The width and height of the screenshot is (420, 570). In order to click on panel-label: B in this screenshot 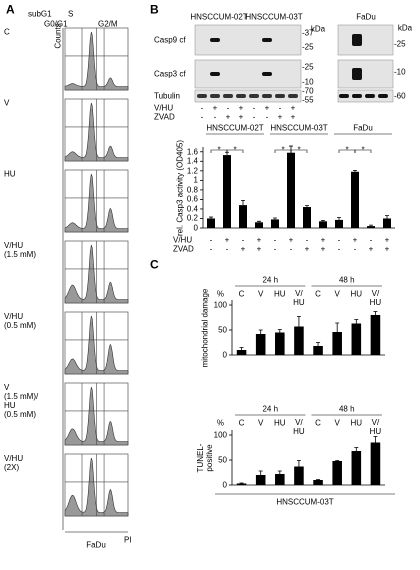, I will do `click(154, 9)`.